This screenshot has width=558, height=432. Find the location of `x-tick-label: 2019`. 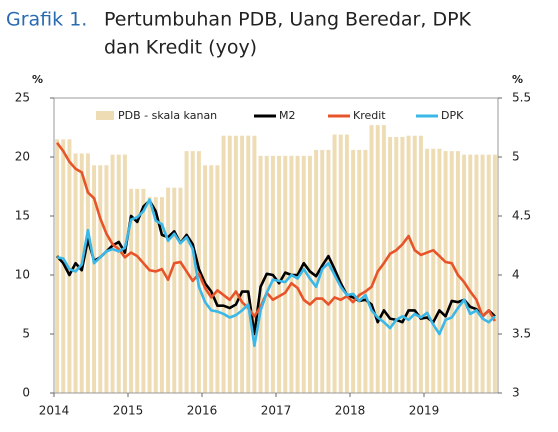

x-tick-label: 2019 is located at coordinates (424, 411).